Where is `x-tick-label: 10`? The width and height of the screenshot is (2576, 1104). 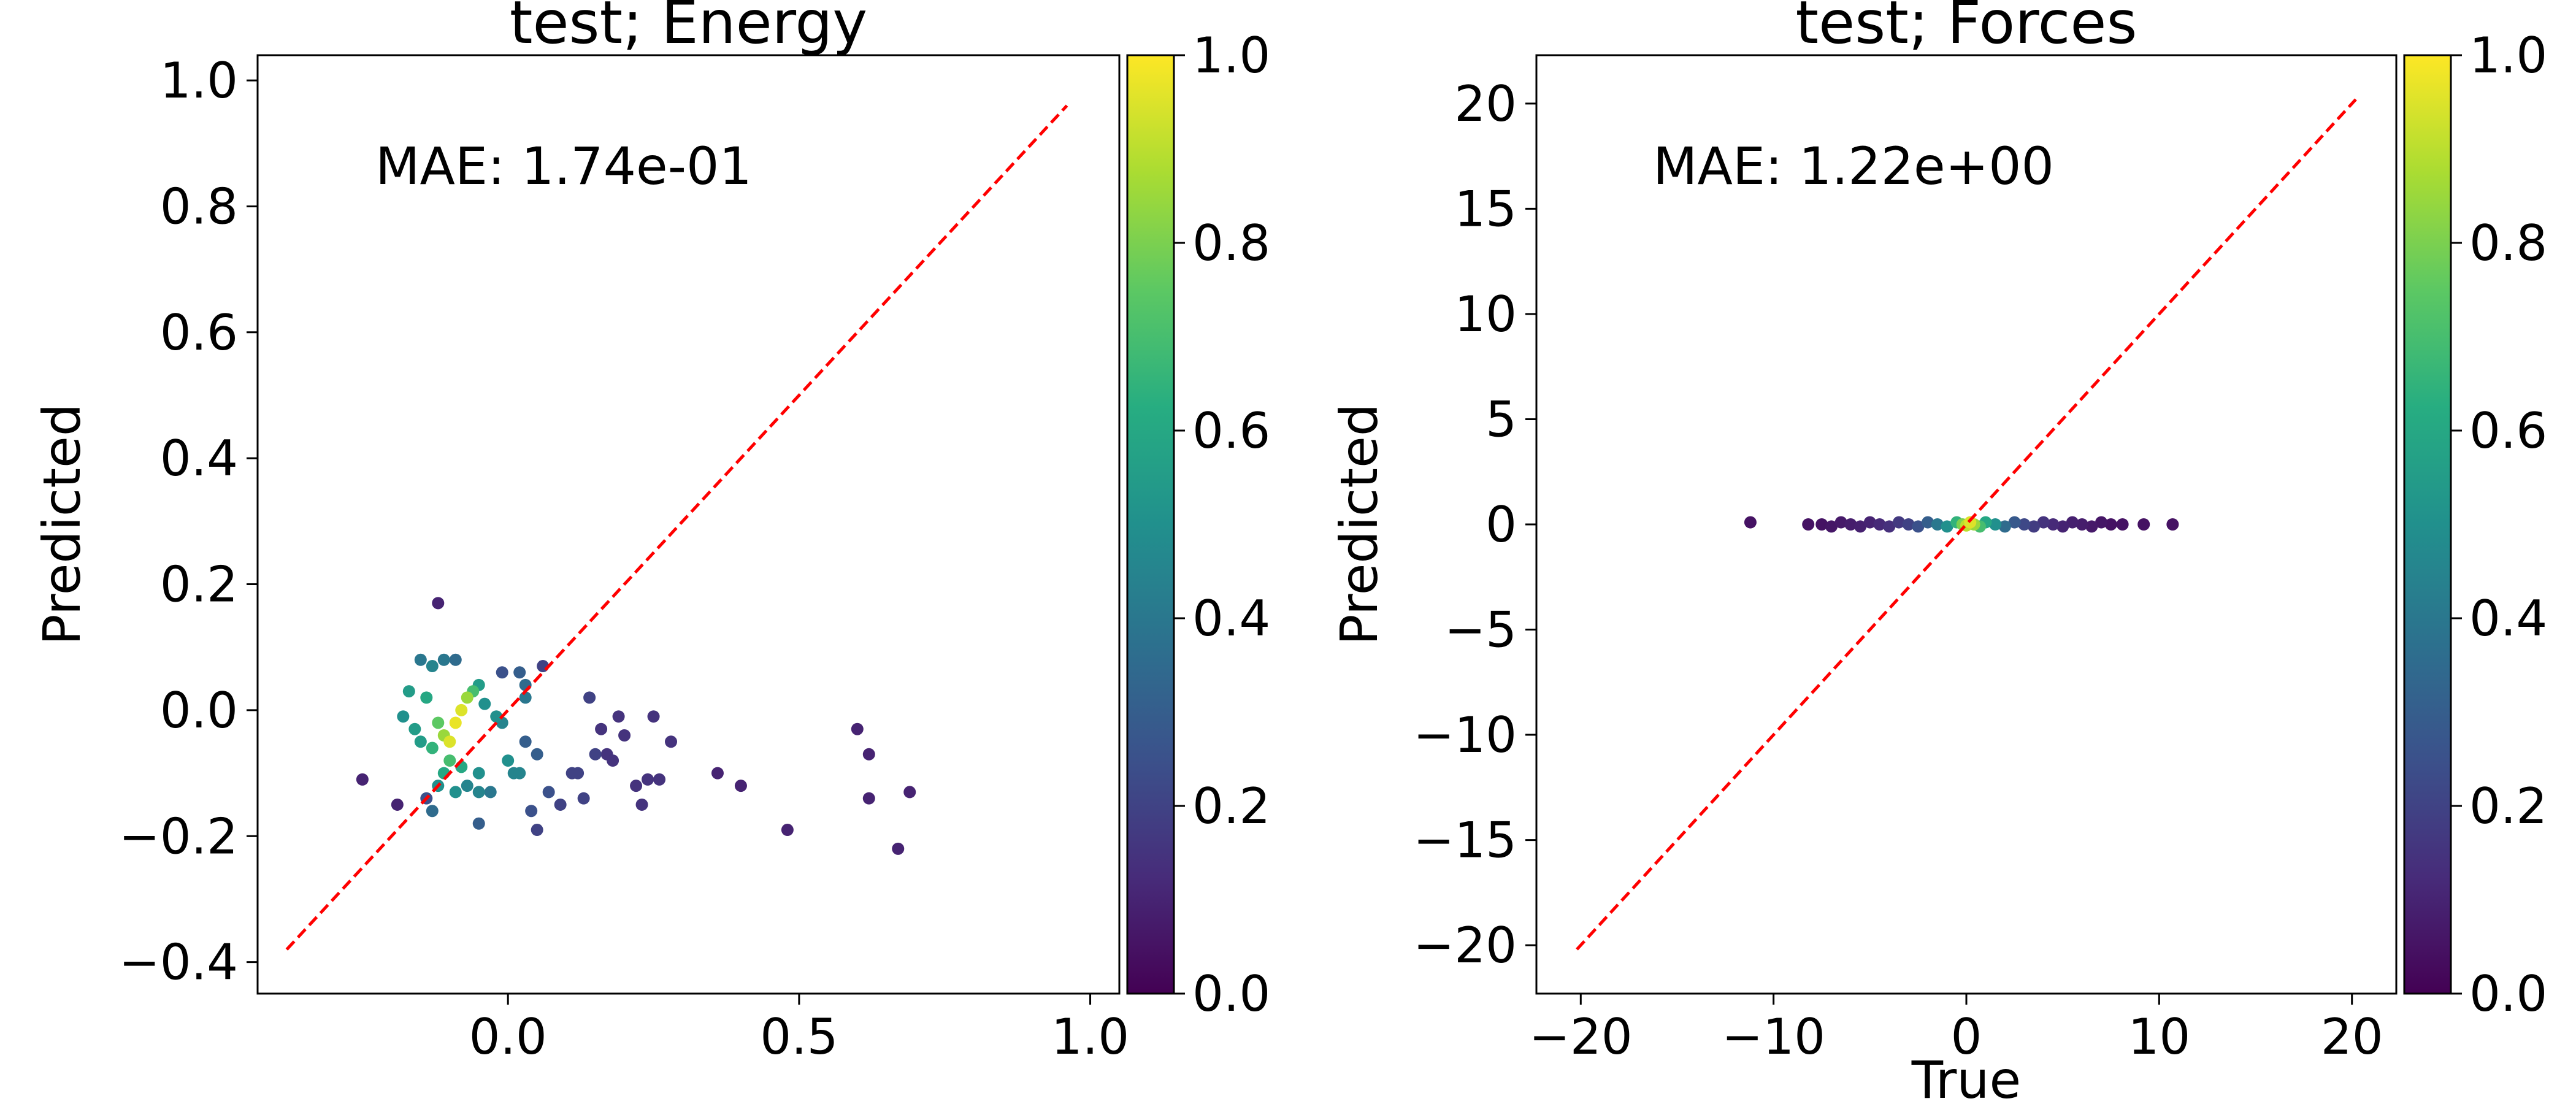
x-tick-label: 10 is located at coordinates (2159, 1036).